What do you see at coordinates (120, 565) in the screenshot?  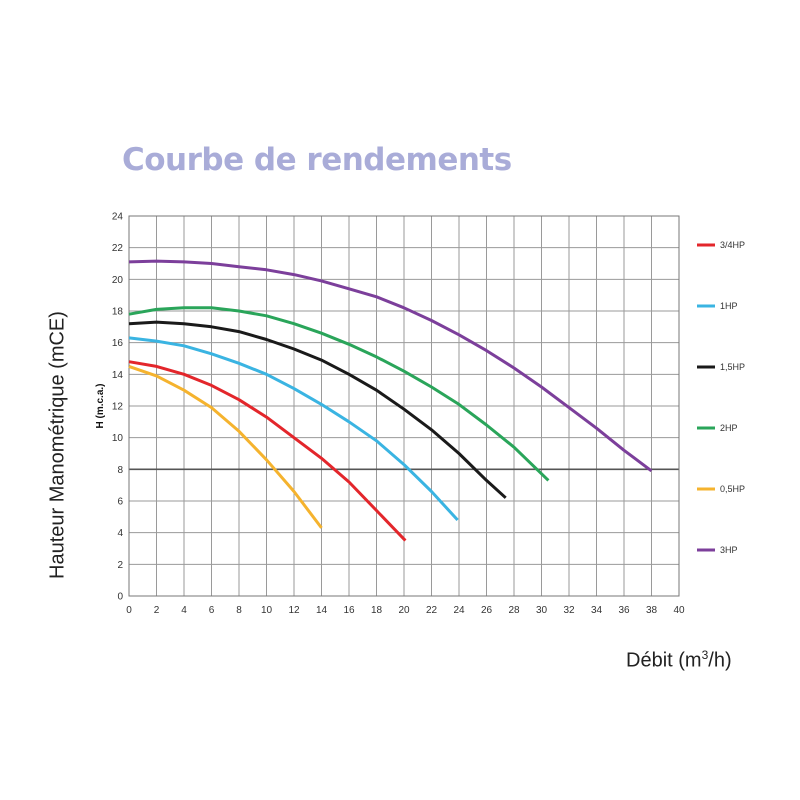 I see `y-tick-label: 2` at bounding box center [120, 565].